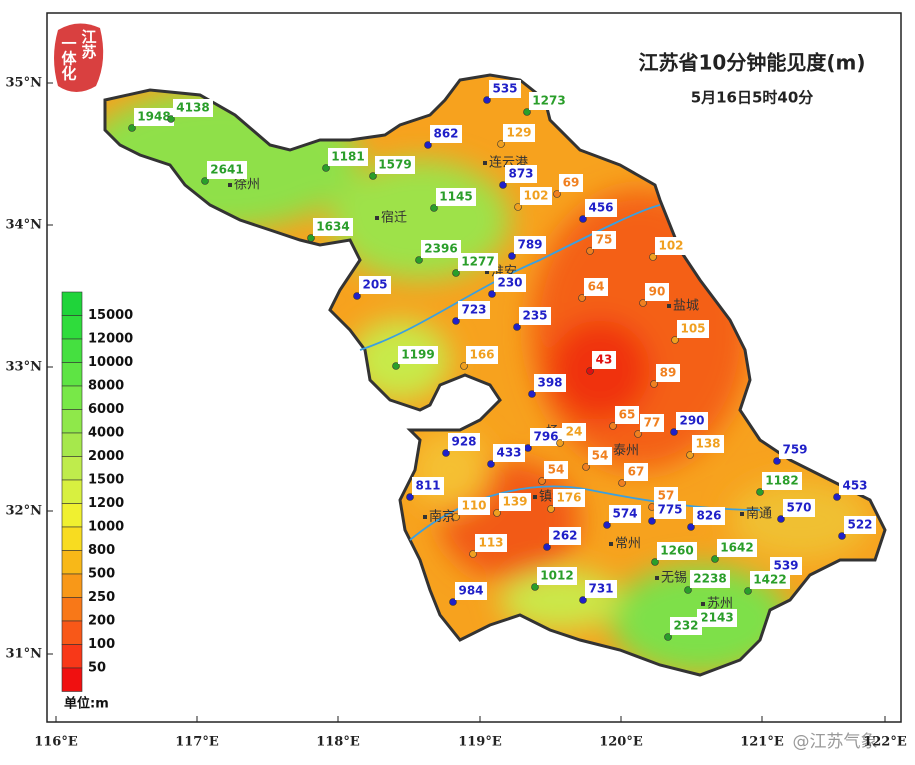 The width and height of the screenshot is (915, 765). I want to click on station: 290, so click(689, 424).